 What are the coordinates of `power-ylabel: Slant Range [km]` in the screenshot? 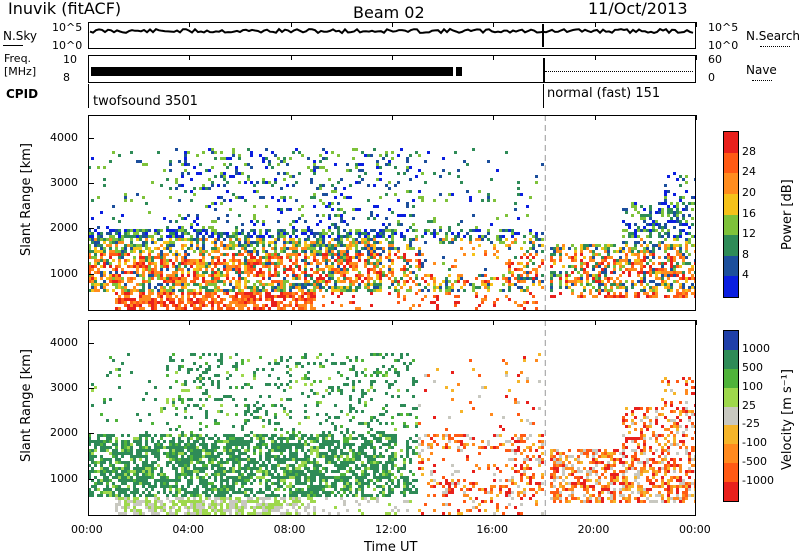 It's located at (26, 199).